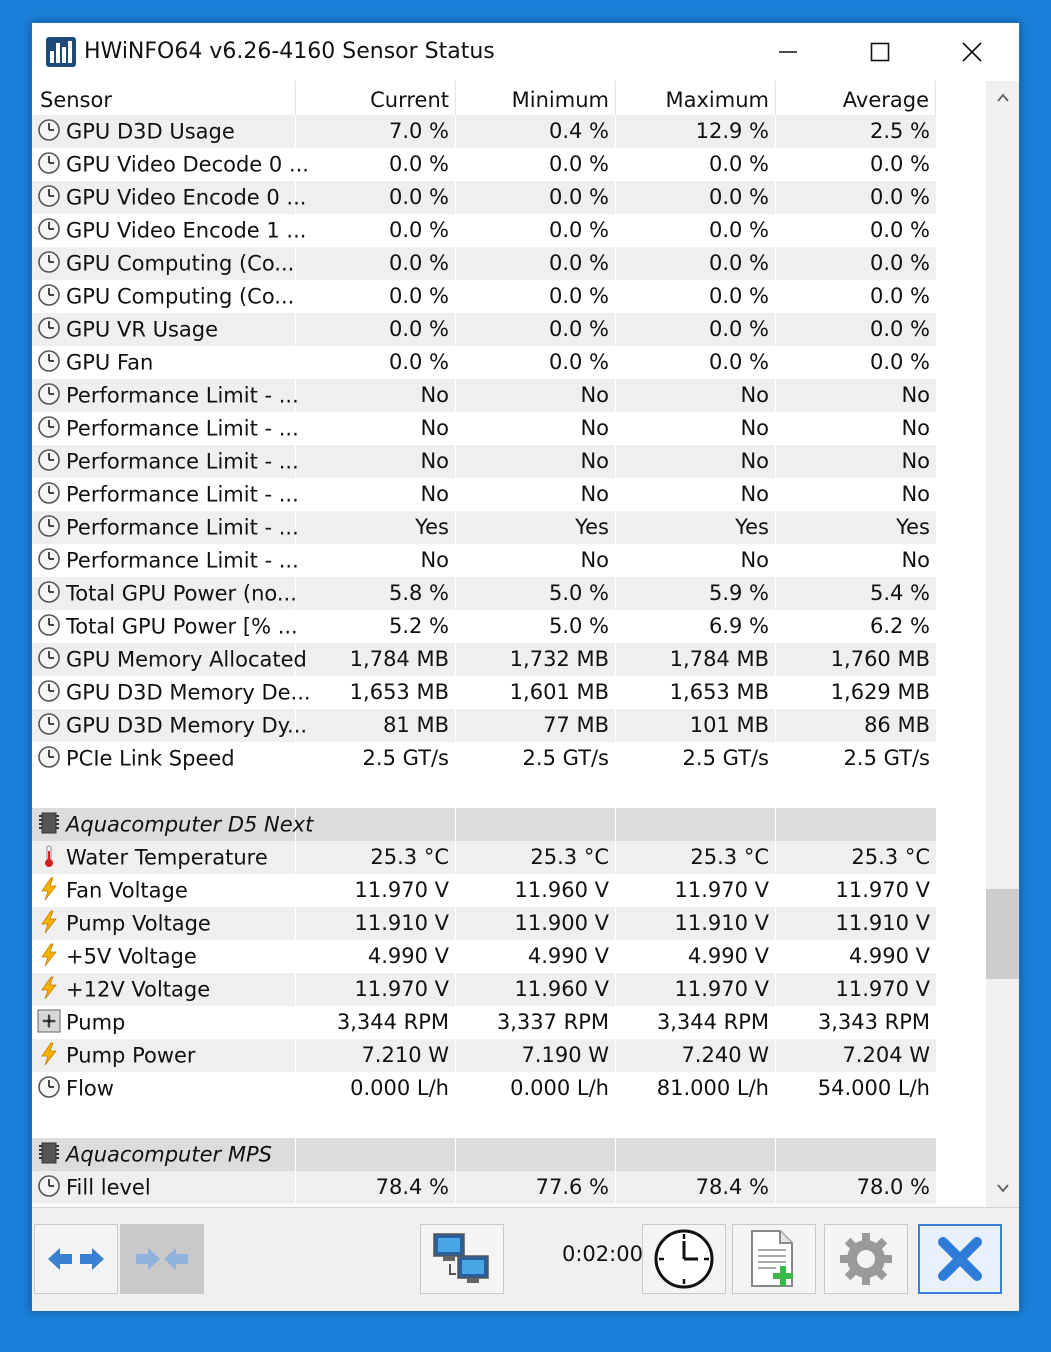 The width and height of the screenshot is (1051, 1352). I want to click on vertical-scrollbar, so click(1002, 644).